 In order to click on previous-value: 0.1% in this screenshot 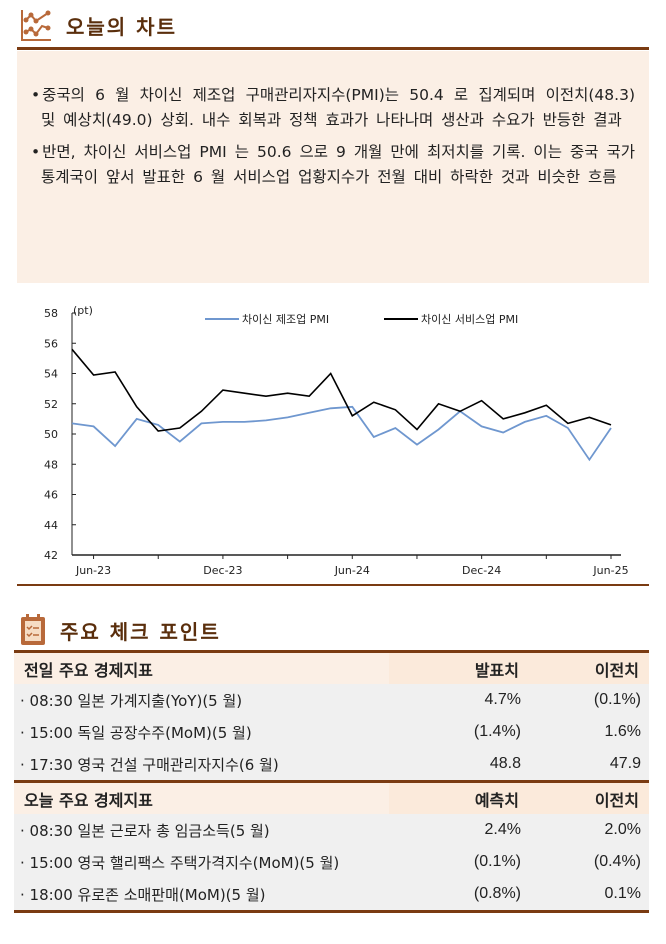, I will do `click(589, 895)`.